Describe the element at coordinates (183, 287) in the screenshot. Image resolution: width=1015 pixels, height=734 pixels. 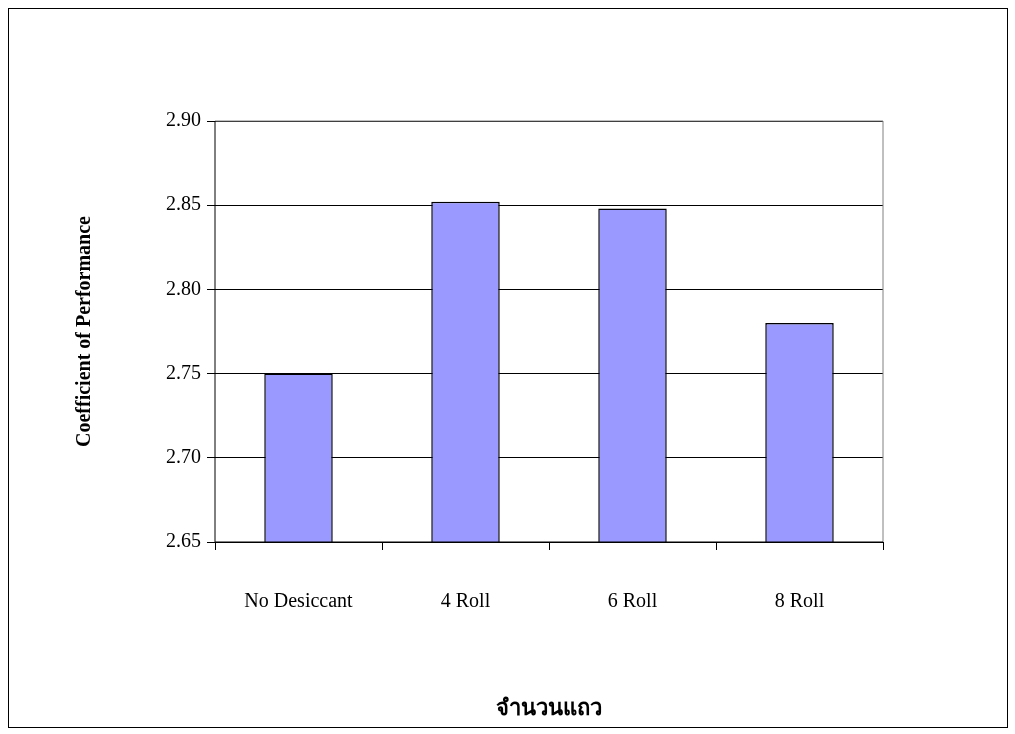
I see `y-tick-label: 2.80` at that location.